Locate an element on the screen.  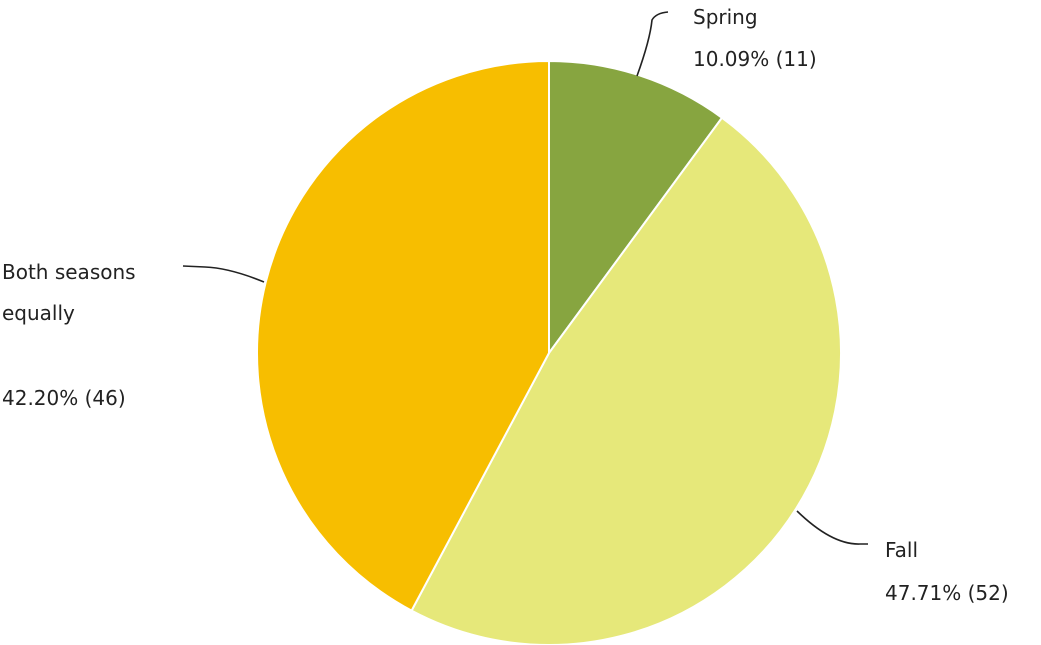
slice-label-fall: Fall 47.71% (52) is located at coordinates (902, 557).